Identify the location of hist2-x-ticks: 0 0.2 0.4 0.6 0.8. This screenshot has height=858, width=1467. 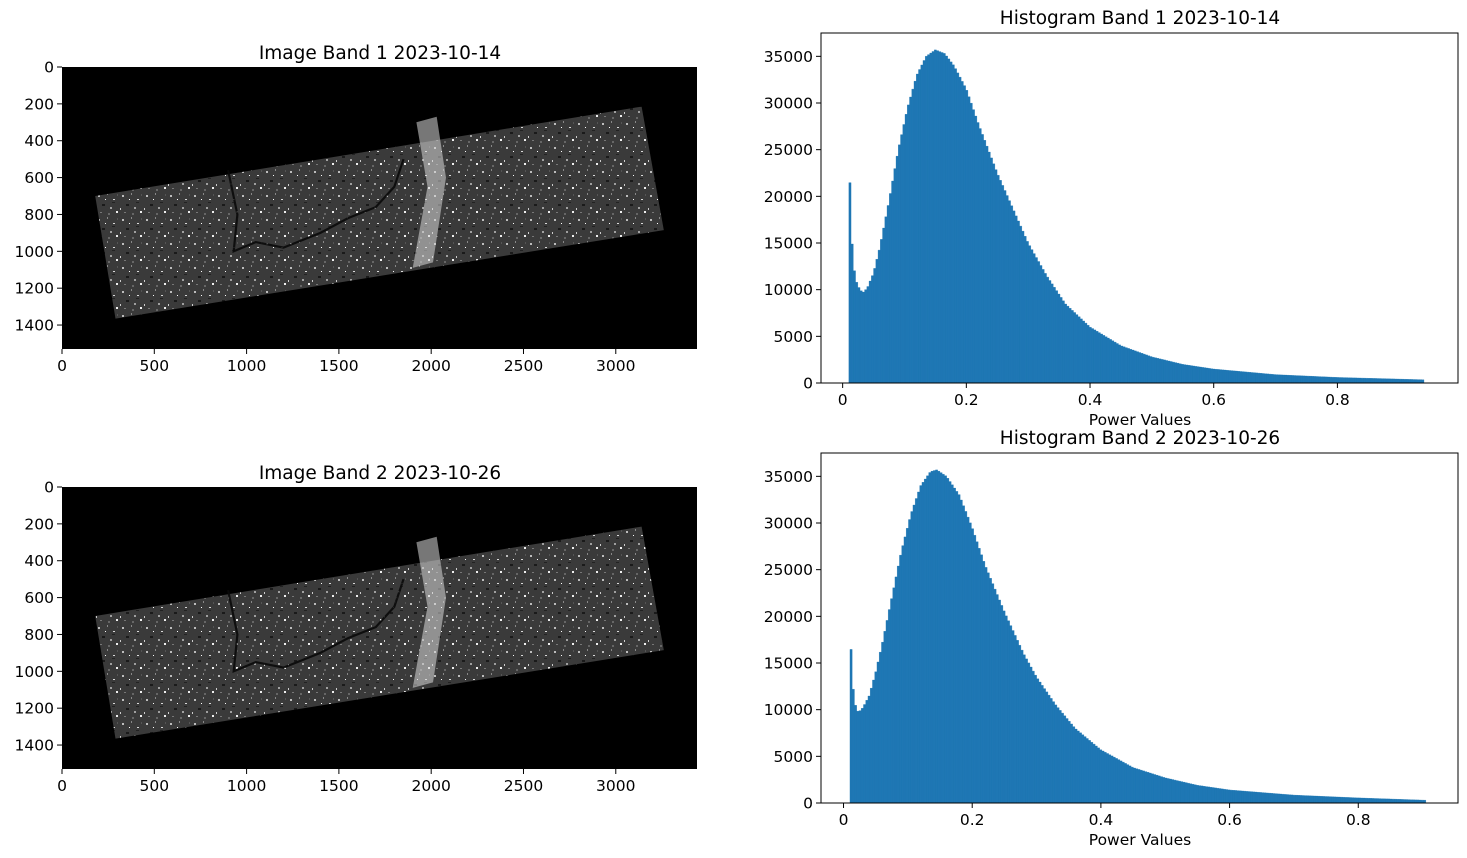
(1105, 816).